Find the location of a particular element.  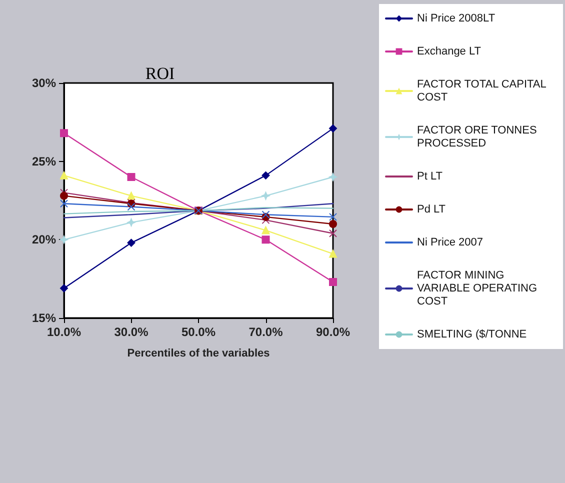

x-tick-label: 70.0% is located at coordinates (266, 332).